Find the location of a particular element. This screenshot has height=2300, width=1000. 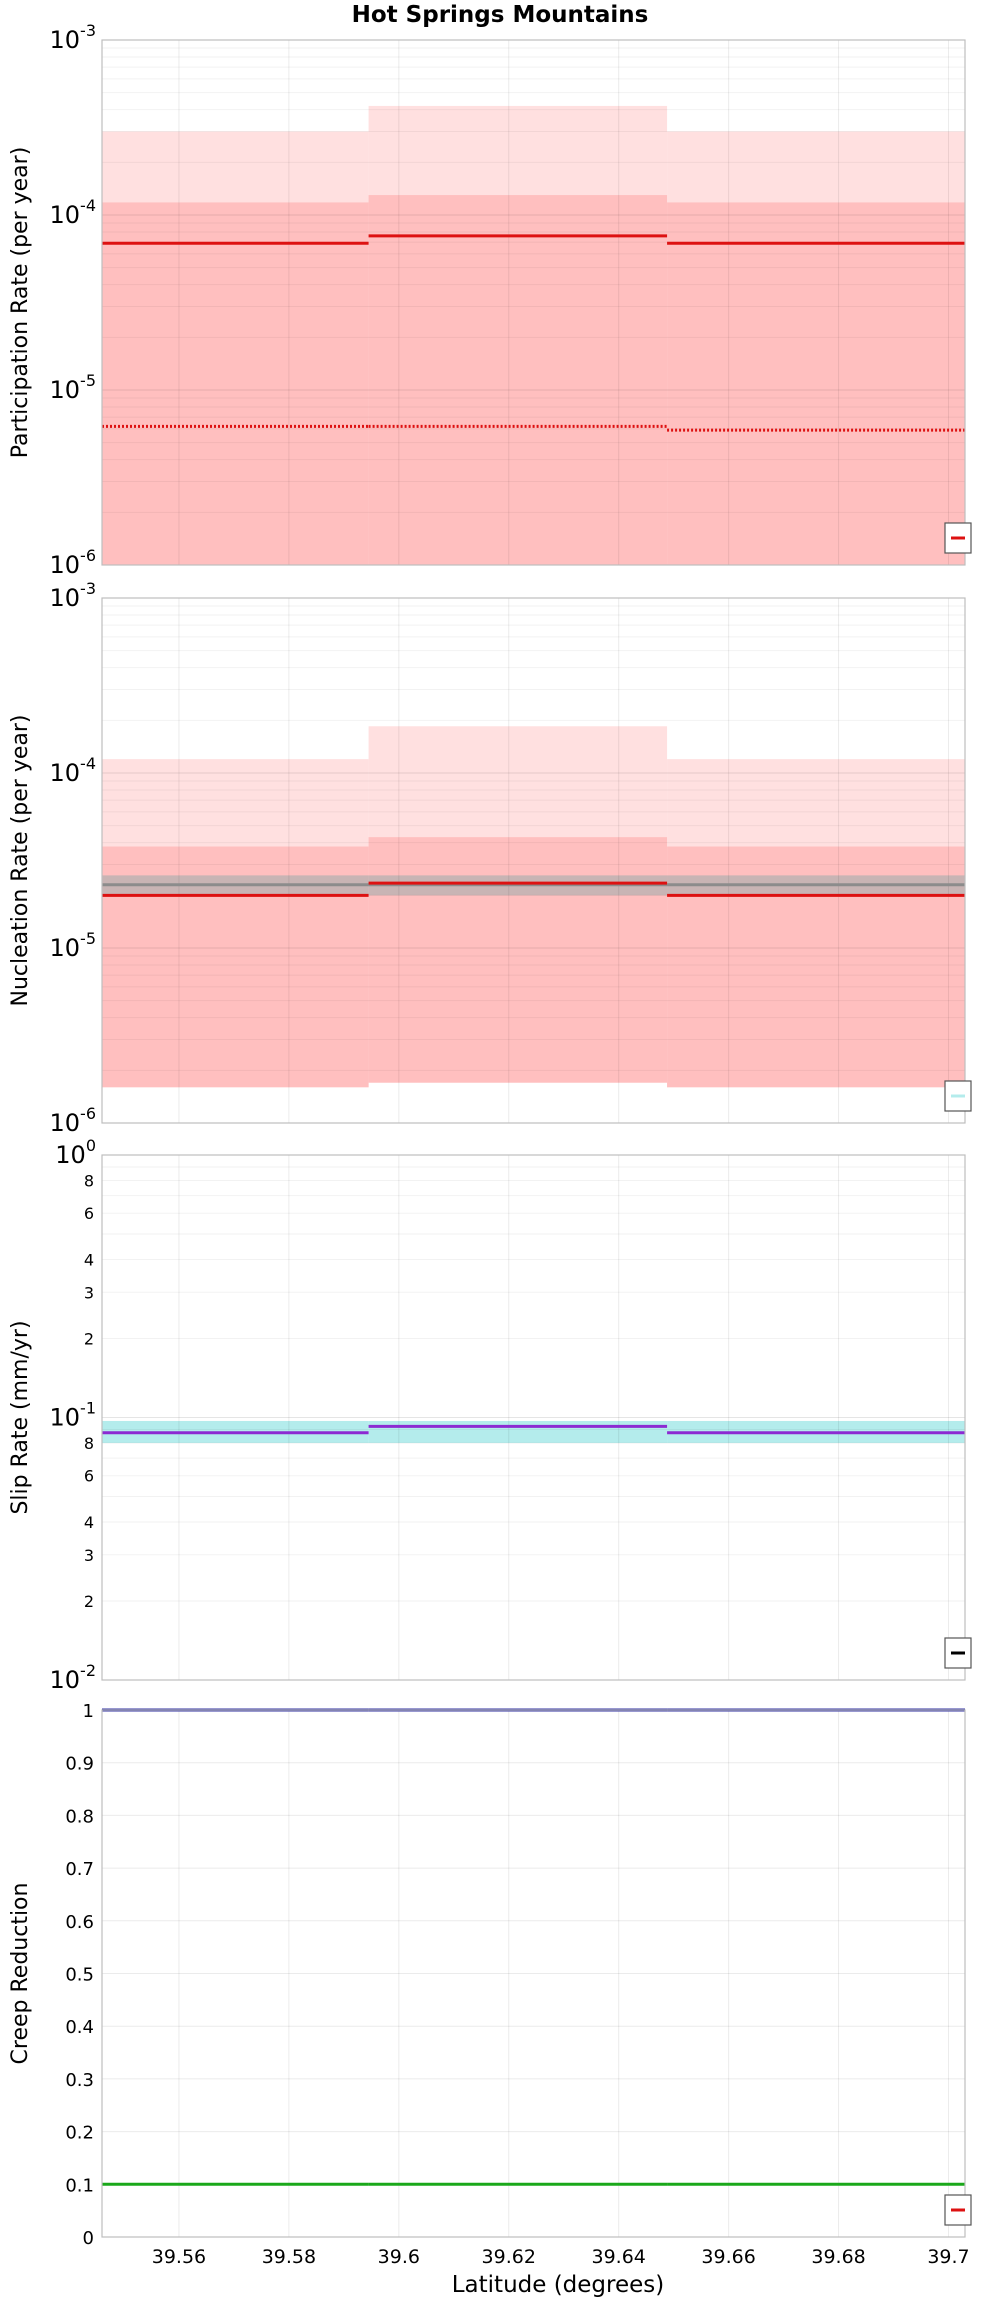

y-tick-label: 0.2 is located at coordinates (79, 2133).